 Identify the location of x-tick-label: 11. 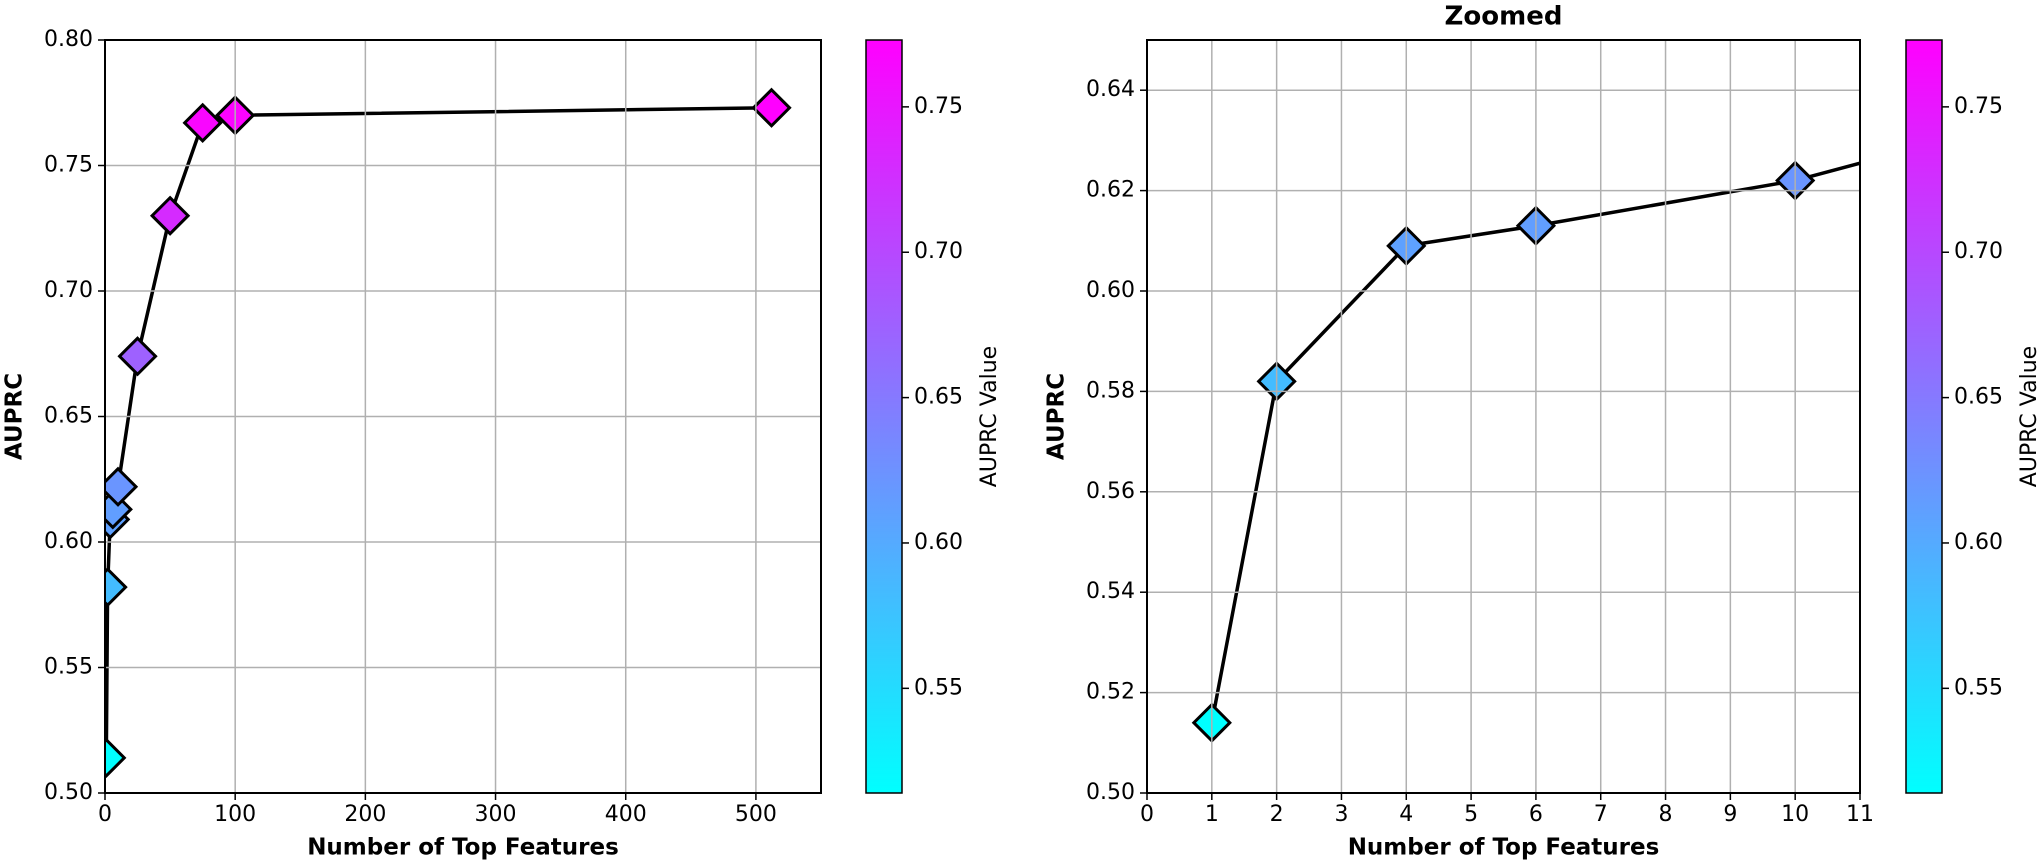
(1860, 814).